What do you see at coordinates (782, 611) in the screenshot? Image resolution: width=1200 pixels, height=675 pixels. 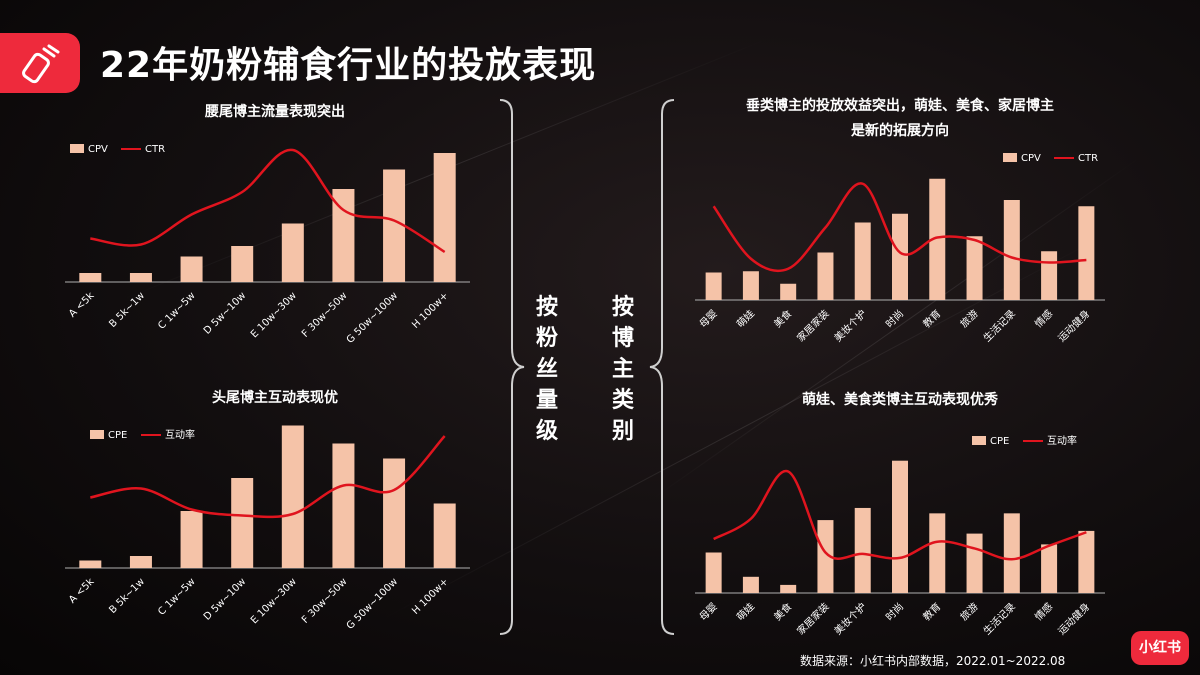 I see `x-tick-label: 美食` at bounding box center [782, 611].